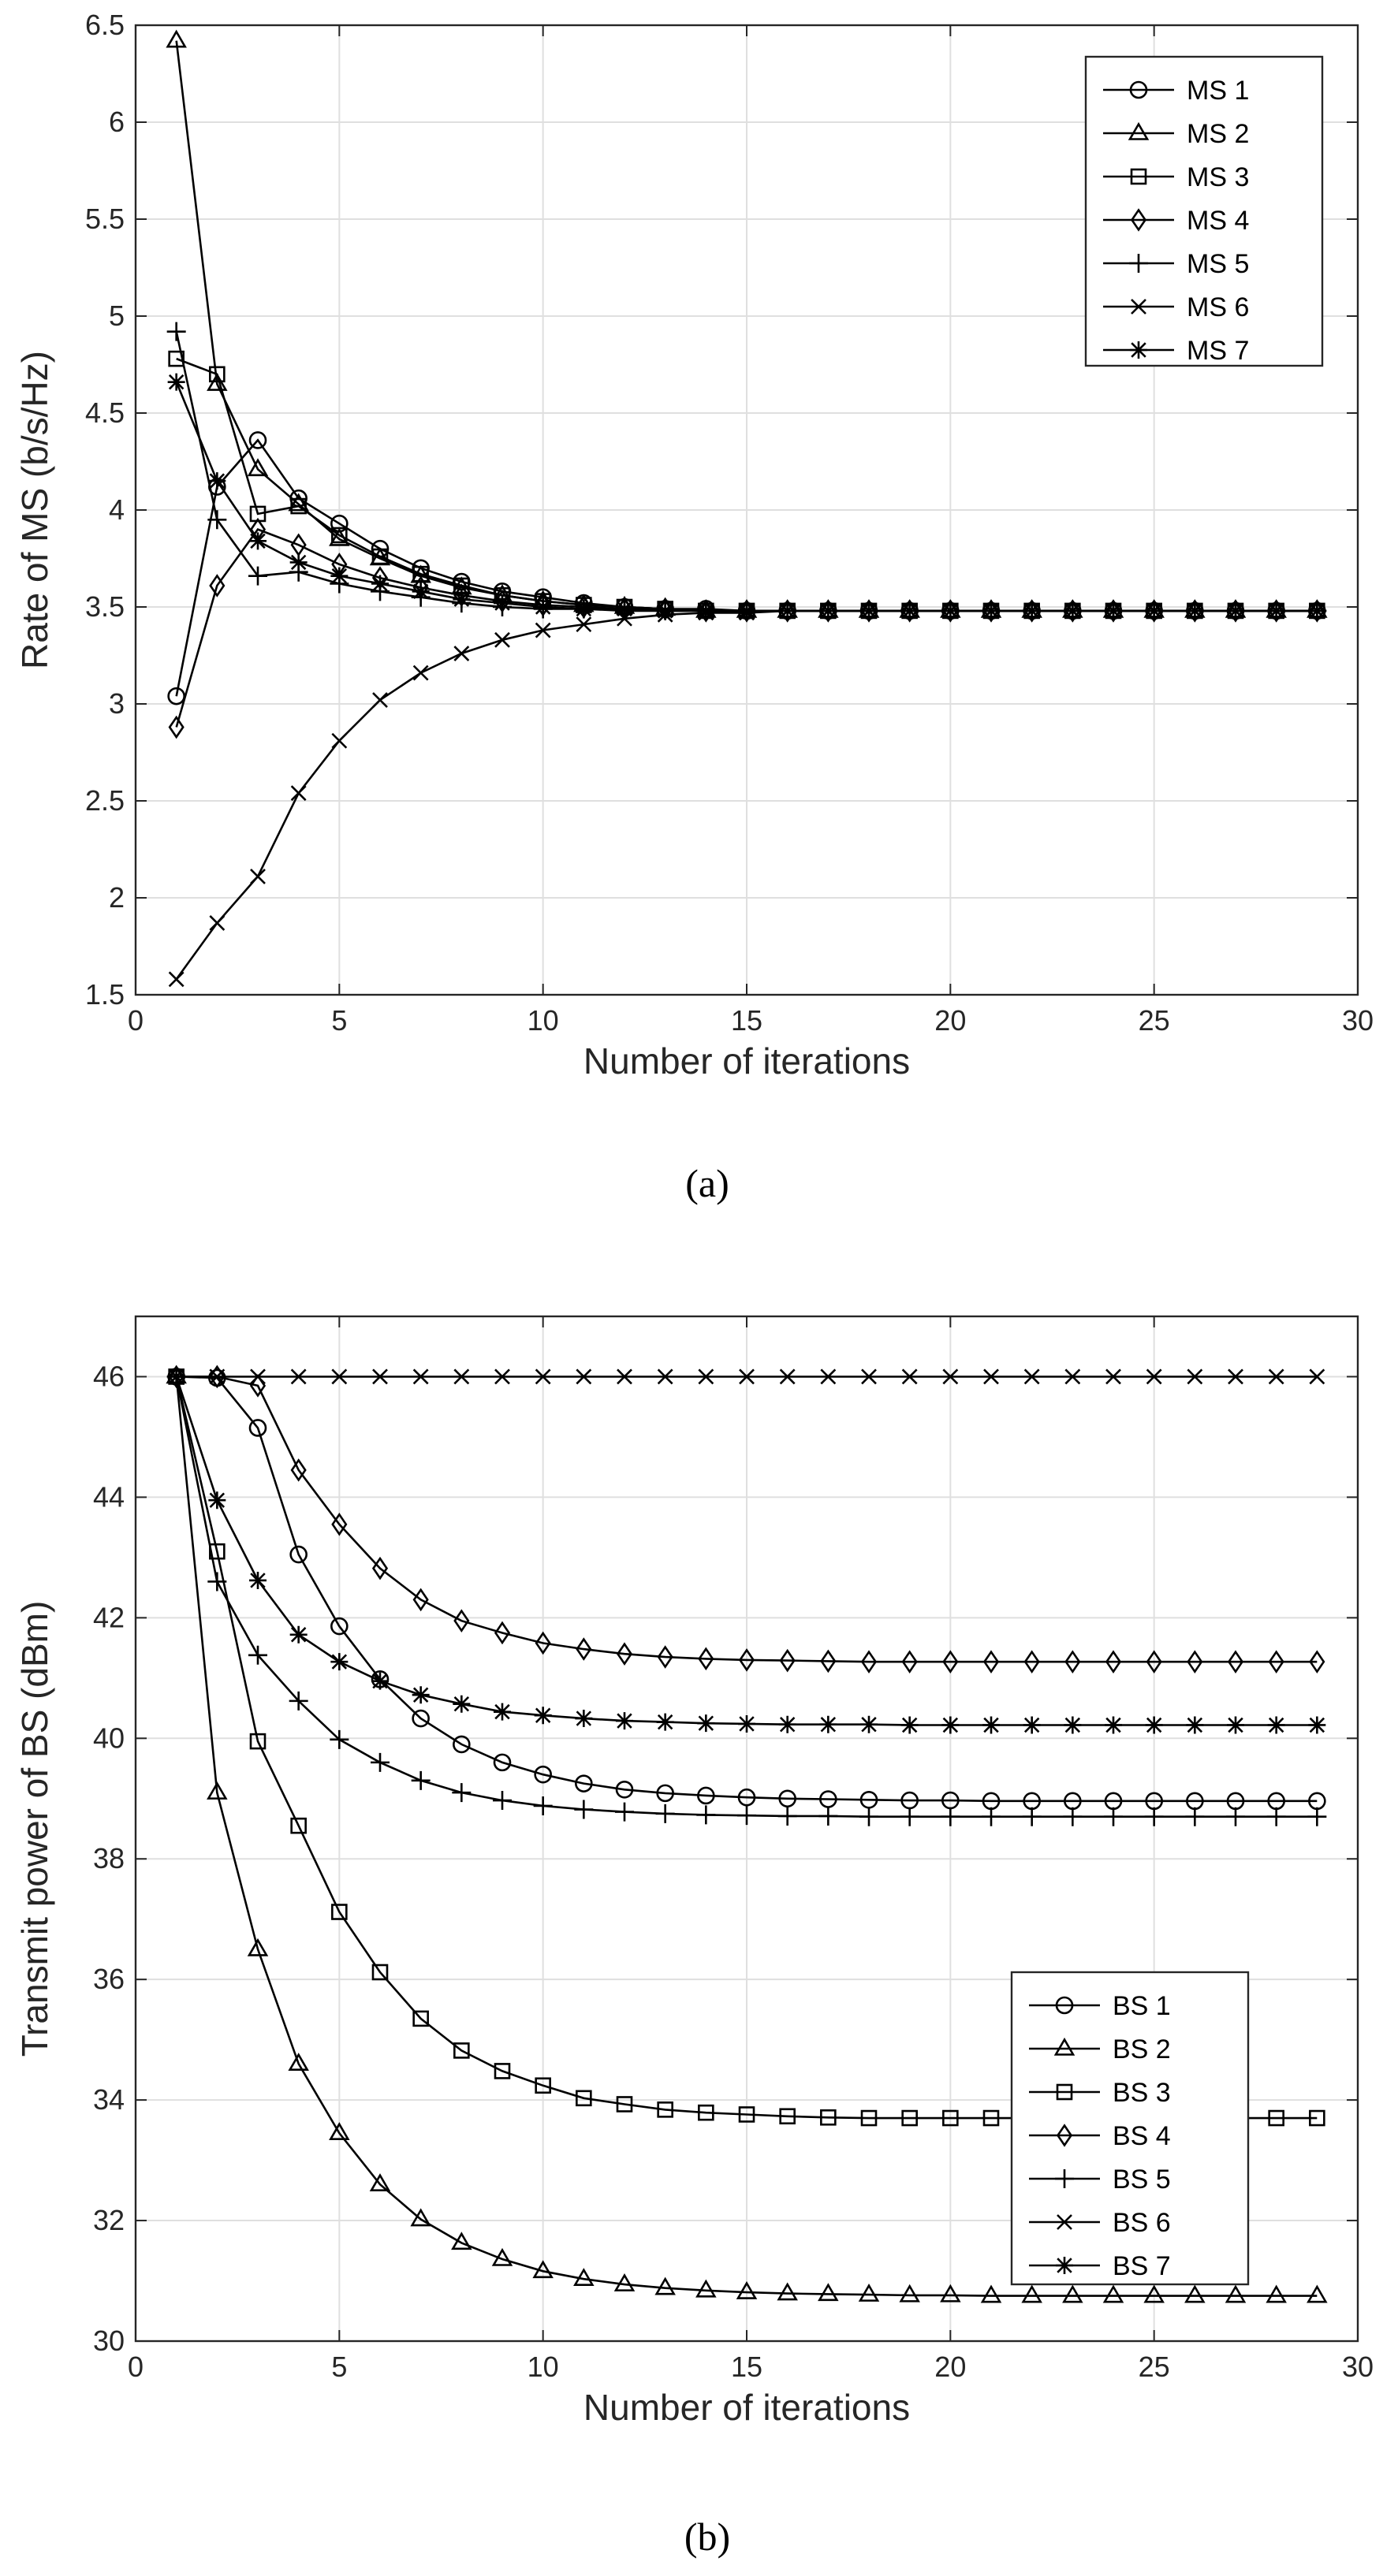  I want to click on legend-entry: MS 2, so click(1176, 134).